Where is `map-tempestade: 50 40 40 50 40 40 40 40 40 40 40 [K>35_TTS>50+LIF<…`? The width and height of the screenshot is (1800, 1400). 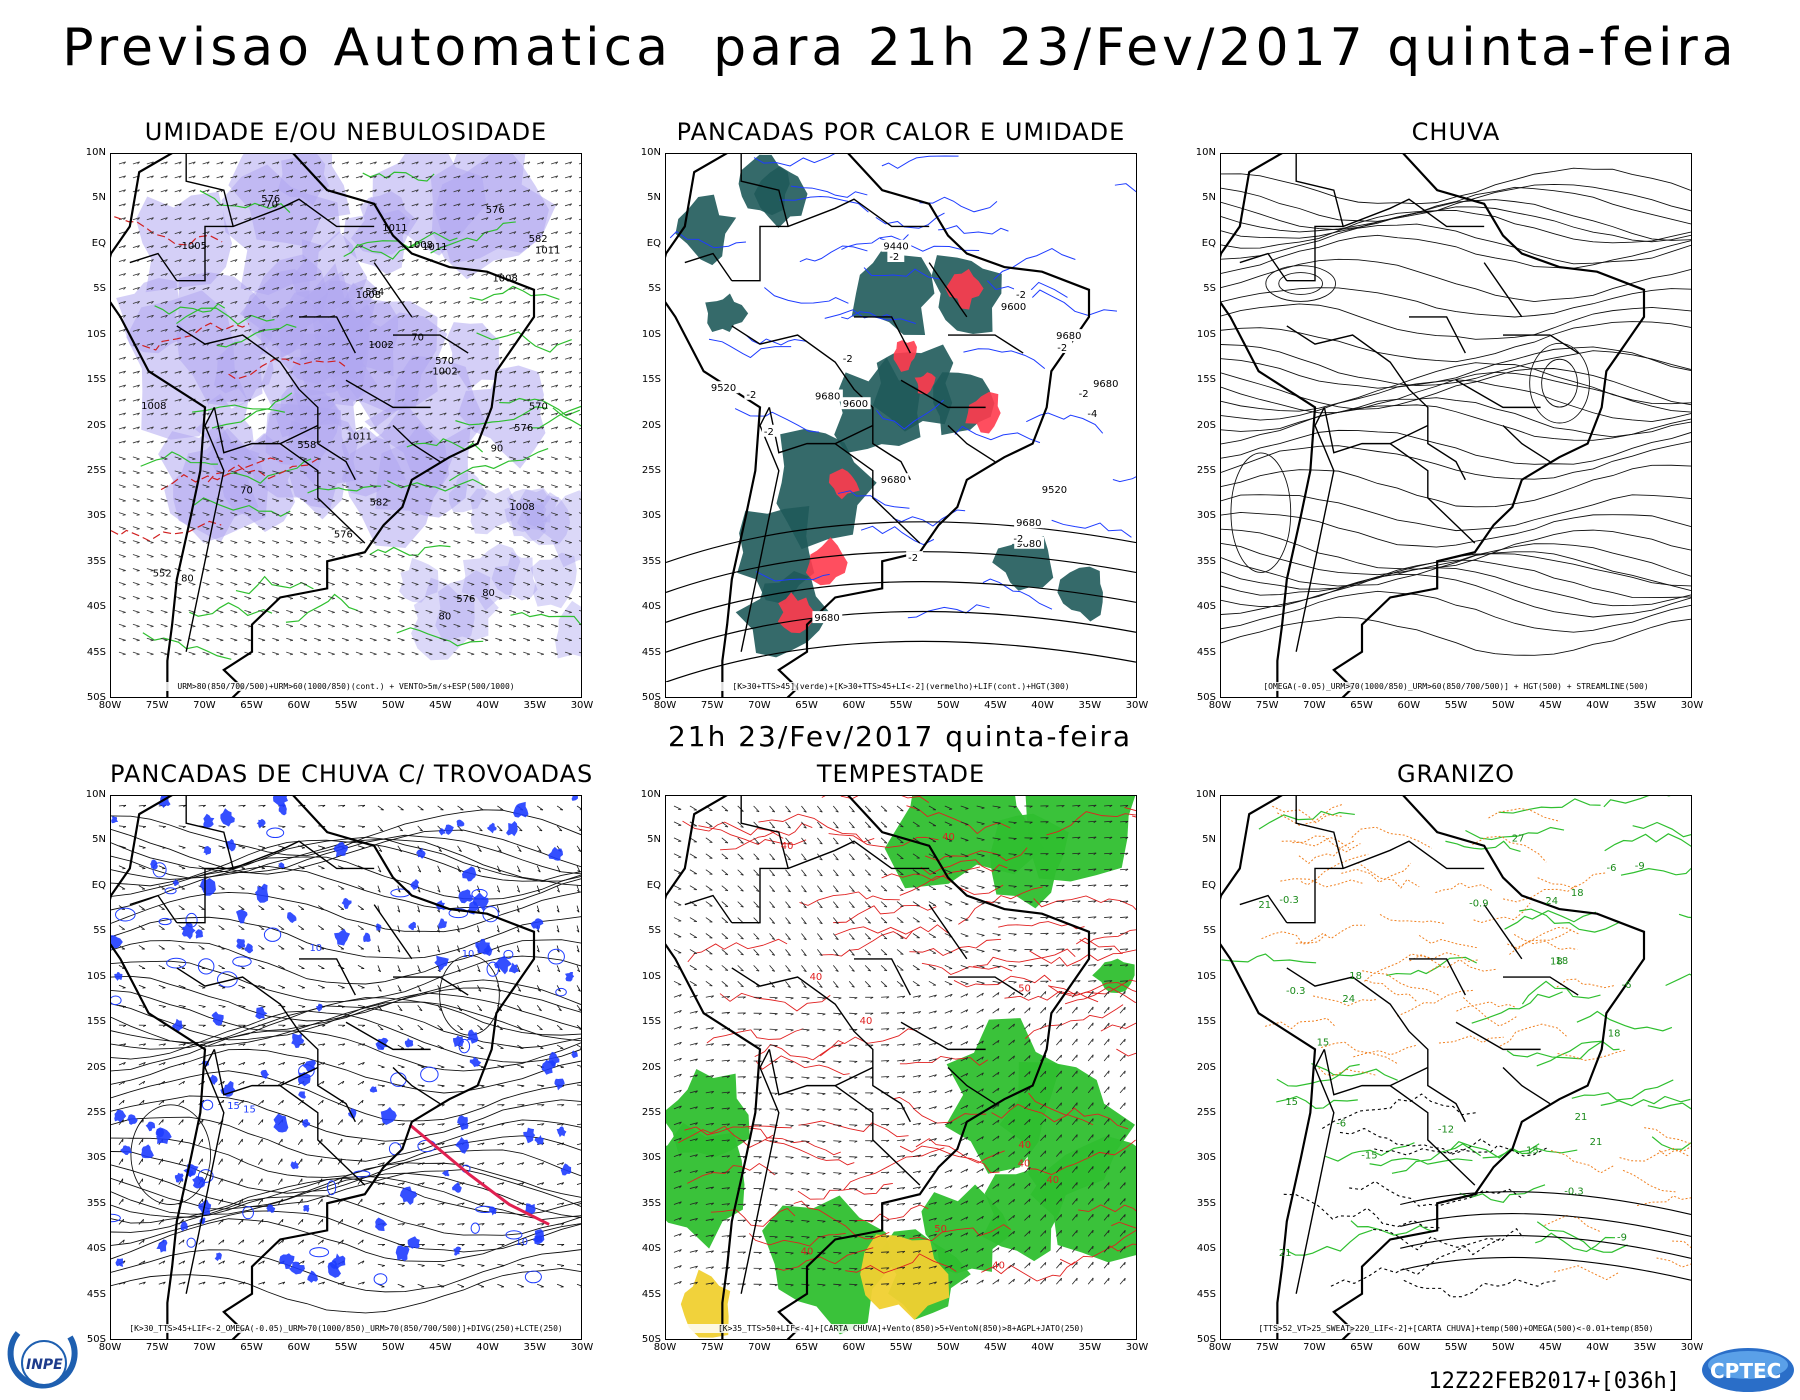
map-tempestade: 50 40 40 50 40 40 40 40 40 40 40 [K>35_TTS>50+LIF<… is located at coordinates (901, 1067).